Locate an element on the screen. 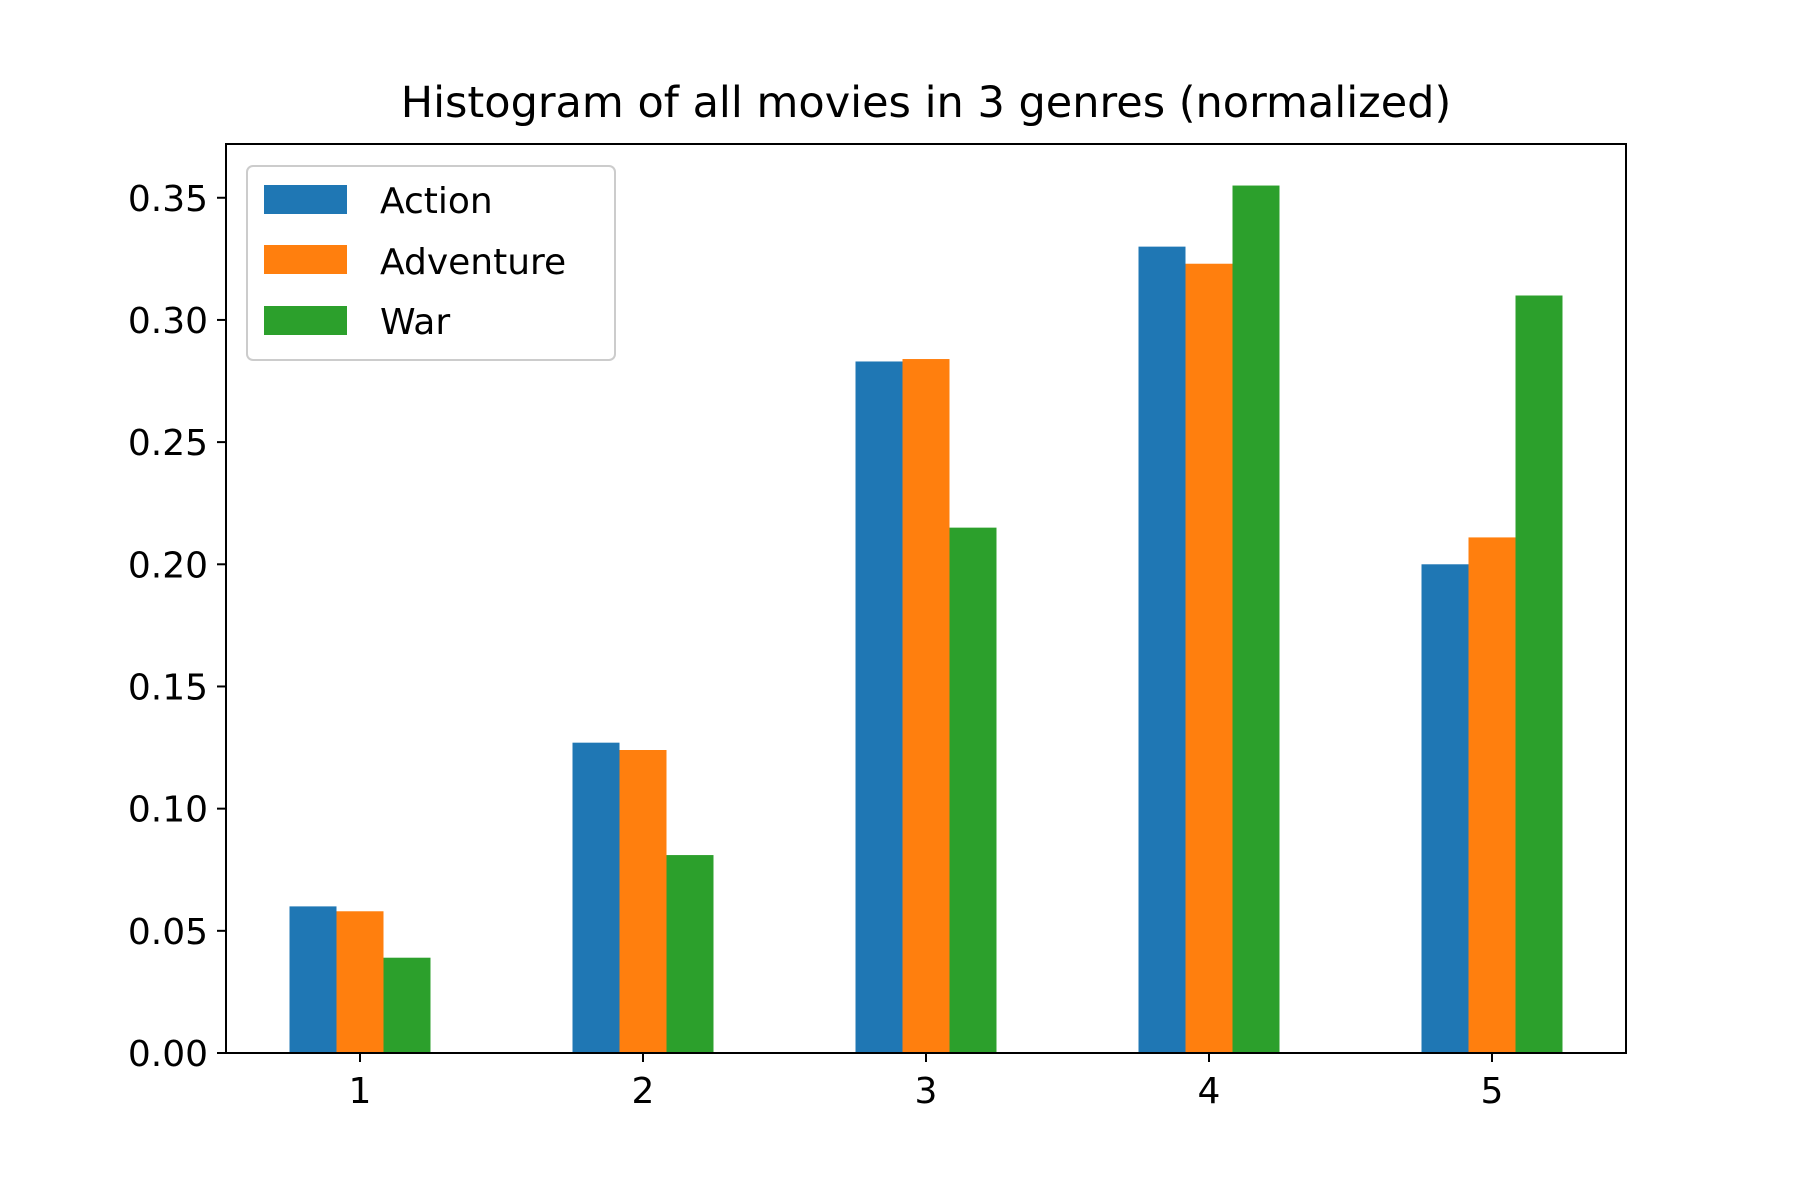 The height and width of the screenshot is (1200, 1800). legend-swatch-war is located at coordinates (305, 320).